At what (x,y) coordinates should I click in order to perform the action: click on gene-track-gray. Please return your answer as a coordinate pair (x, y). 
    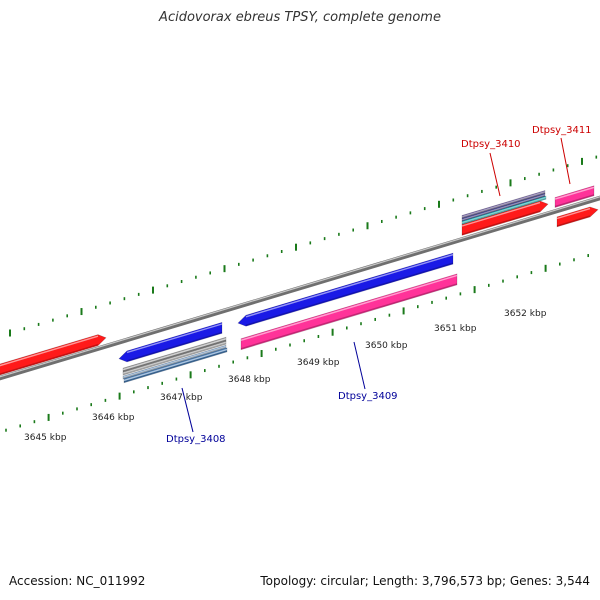
    Looking at the image, I should click on (174, 358).